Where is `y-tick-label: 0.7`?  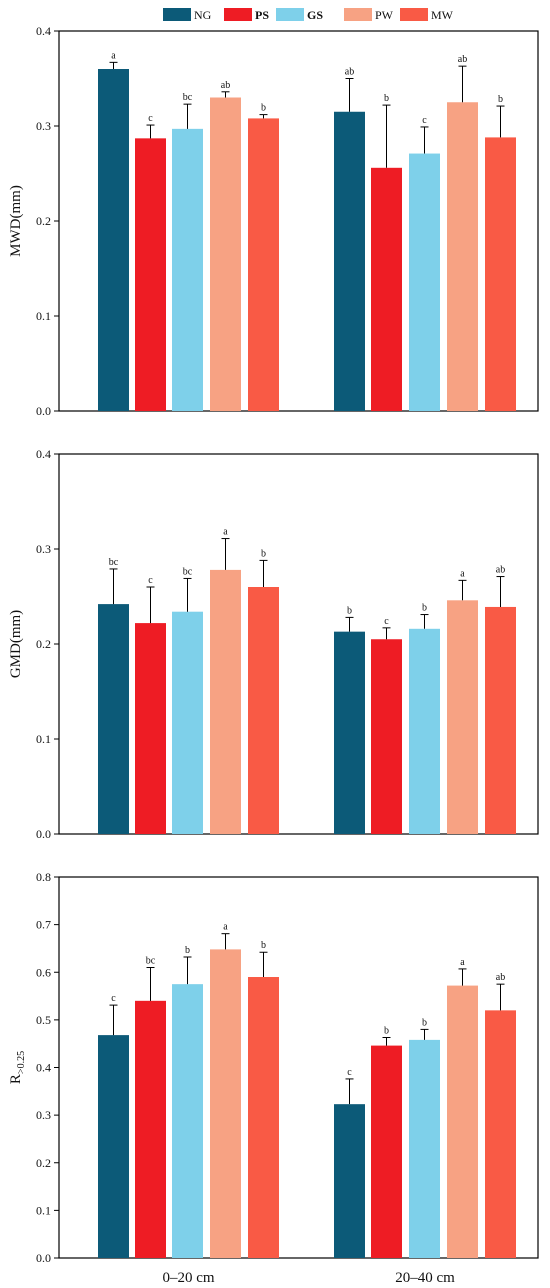 y-tick-label: 0.7 is located at coordinates (43, 925).